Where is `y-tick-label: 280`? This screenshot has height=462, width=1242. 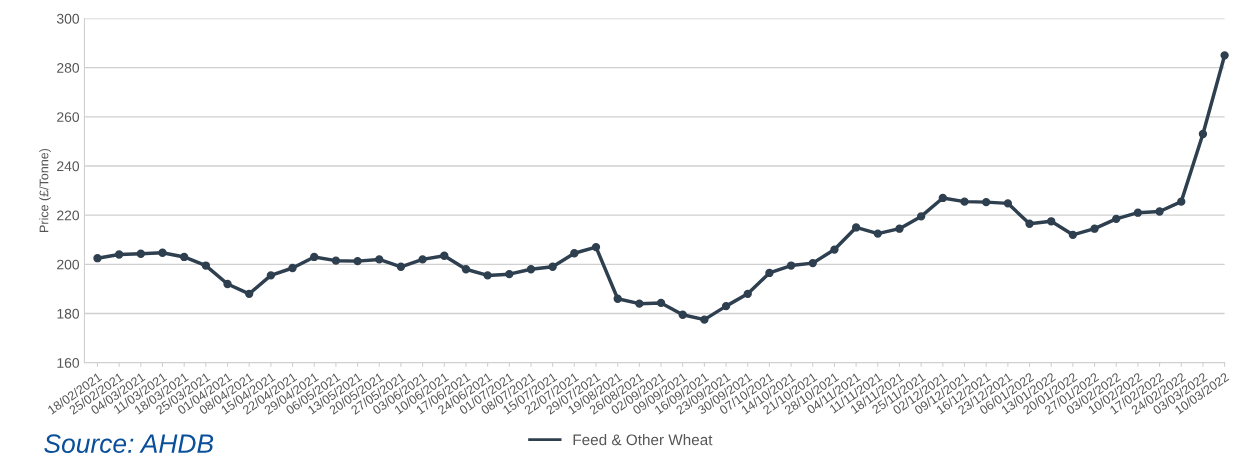
y-tick-label: 280 is located at coordinates (68, 67).